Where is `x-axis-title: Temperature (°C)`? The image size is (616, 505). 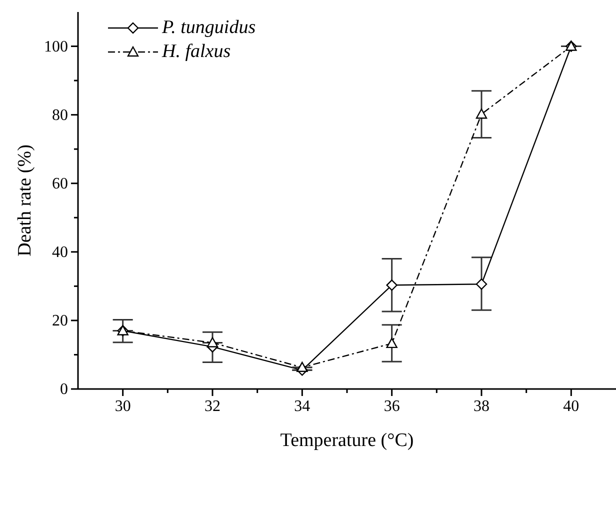 x-axis-title: Temperature (°C) is located at coordinates (347, 440).